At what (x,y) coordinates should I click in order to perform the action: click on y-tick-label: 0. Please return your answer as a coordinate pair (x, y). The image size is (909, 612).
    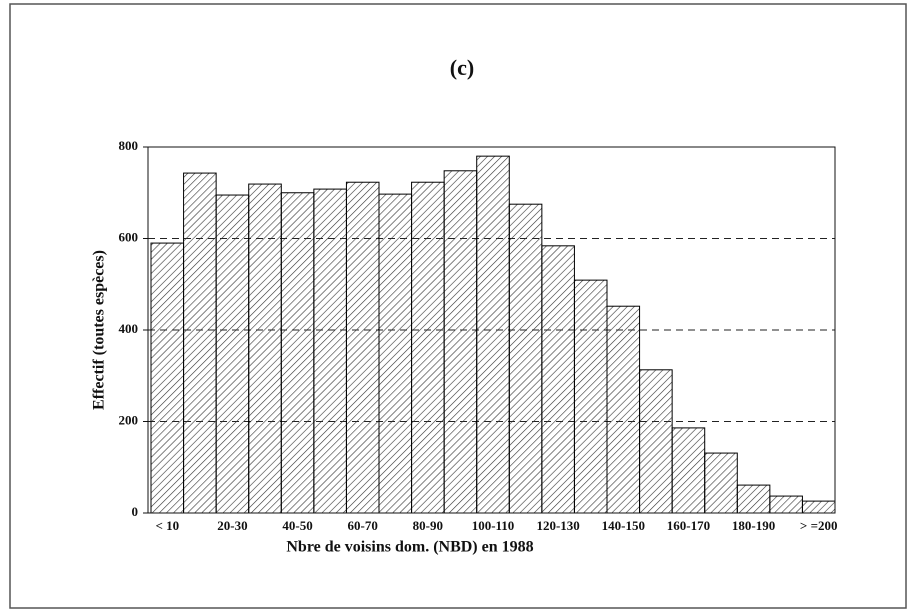
    Looking at the image, I should click on (135, 511).